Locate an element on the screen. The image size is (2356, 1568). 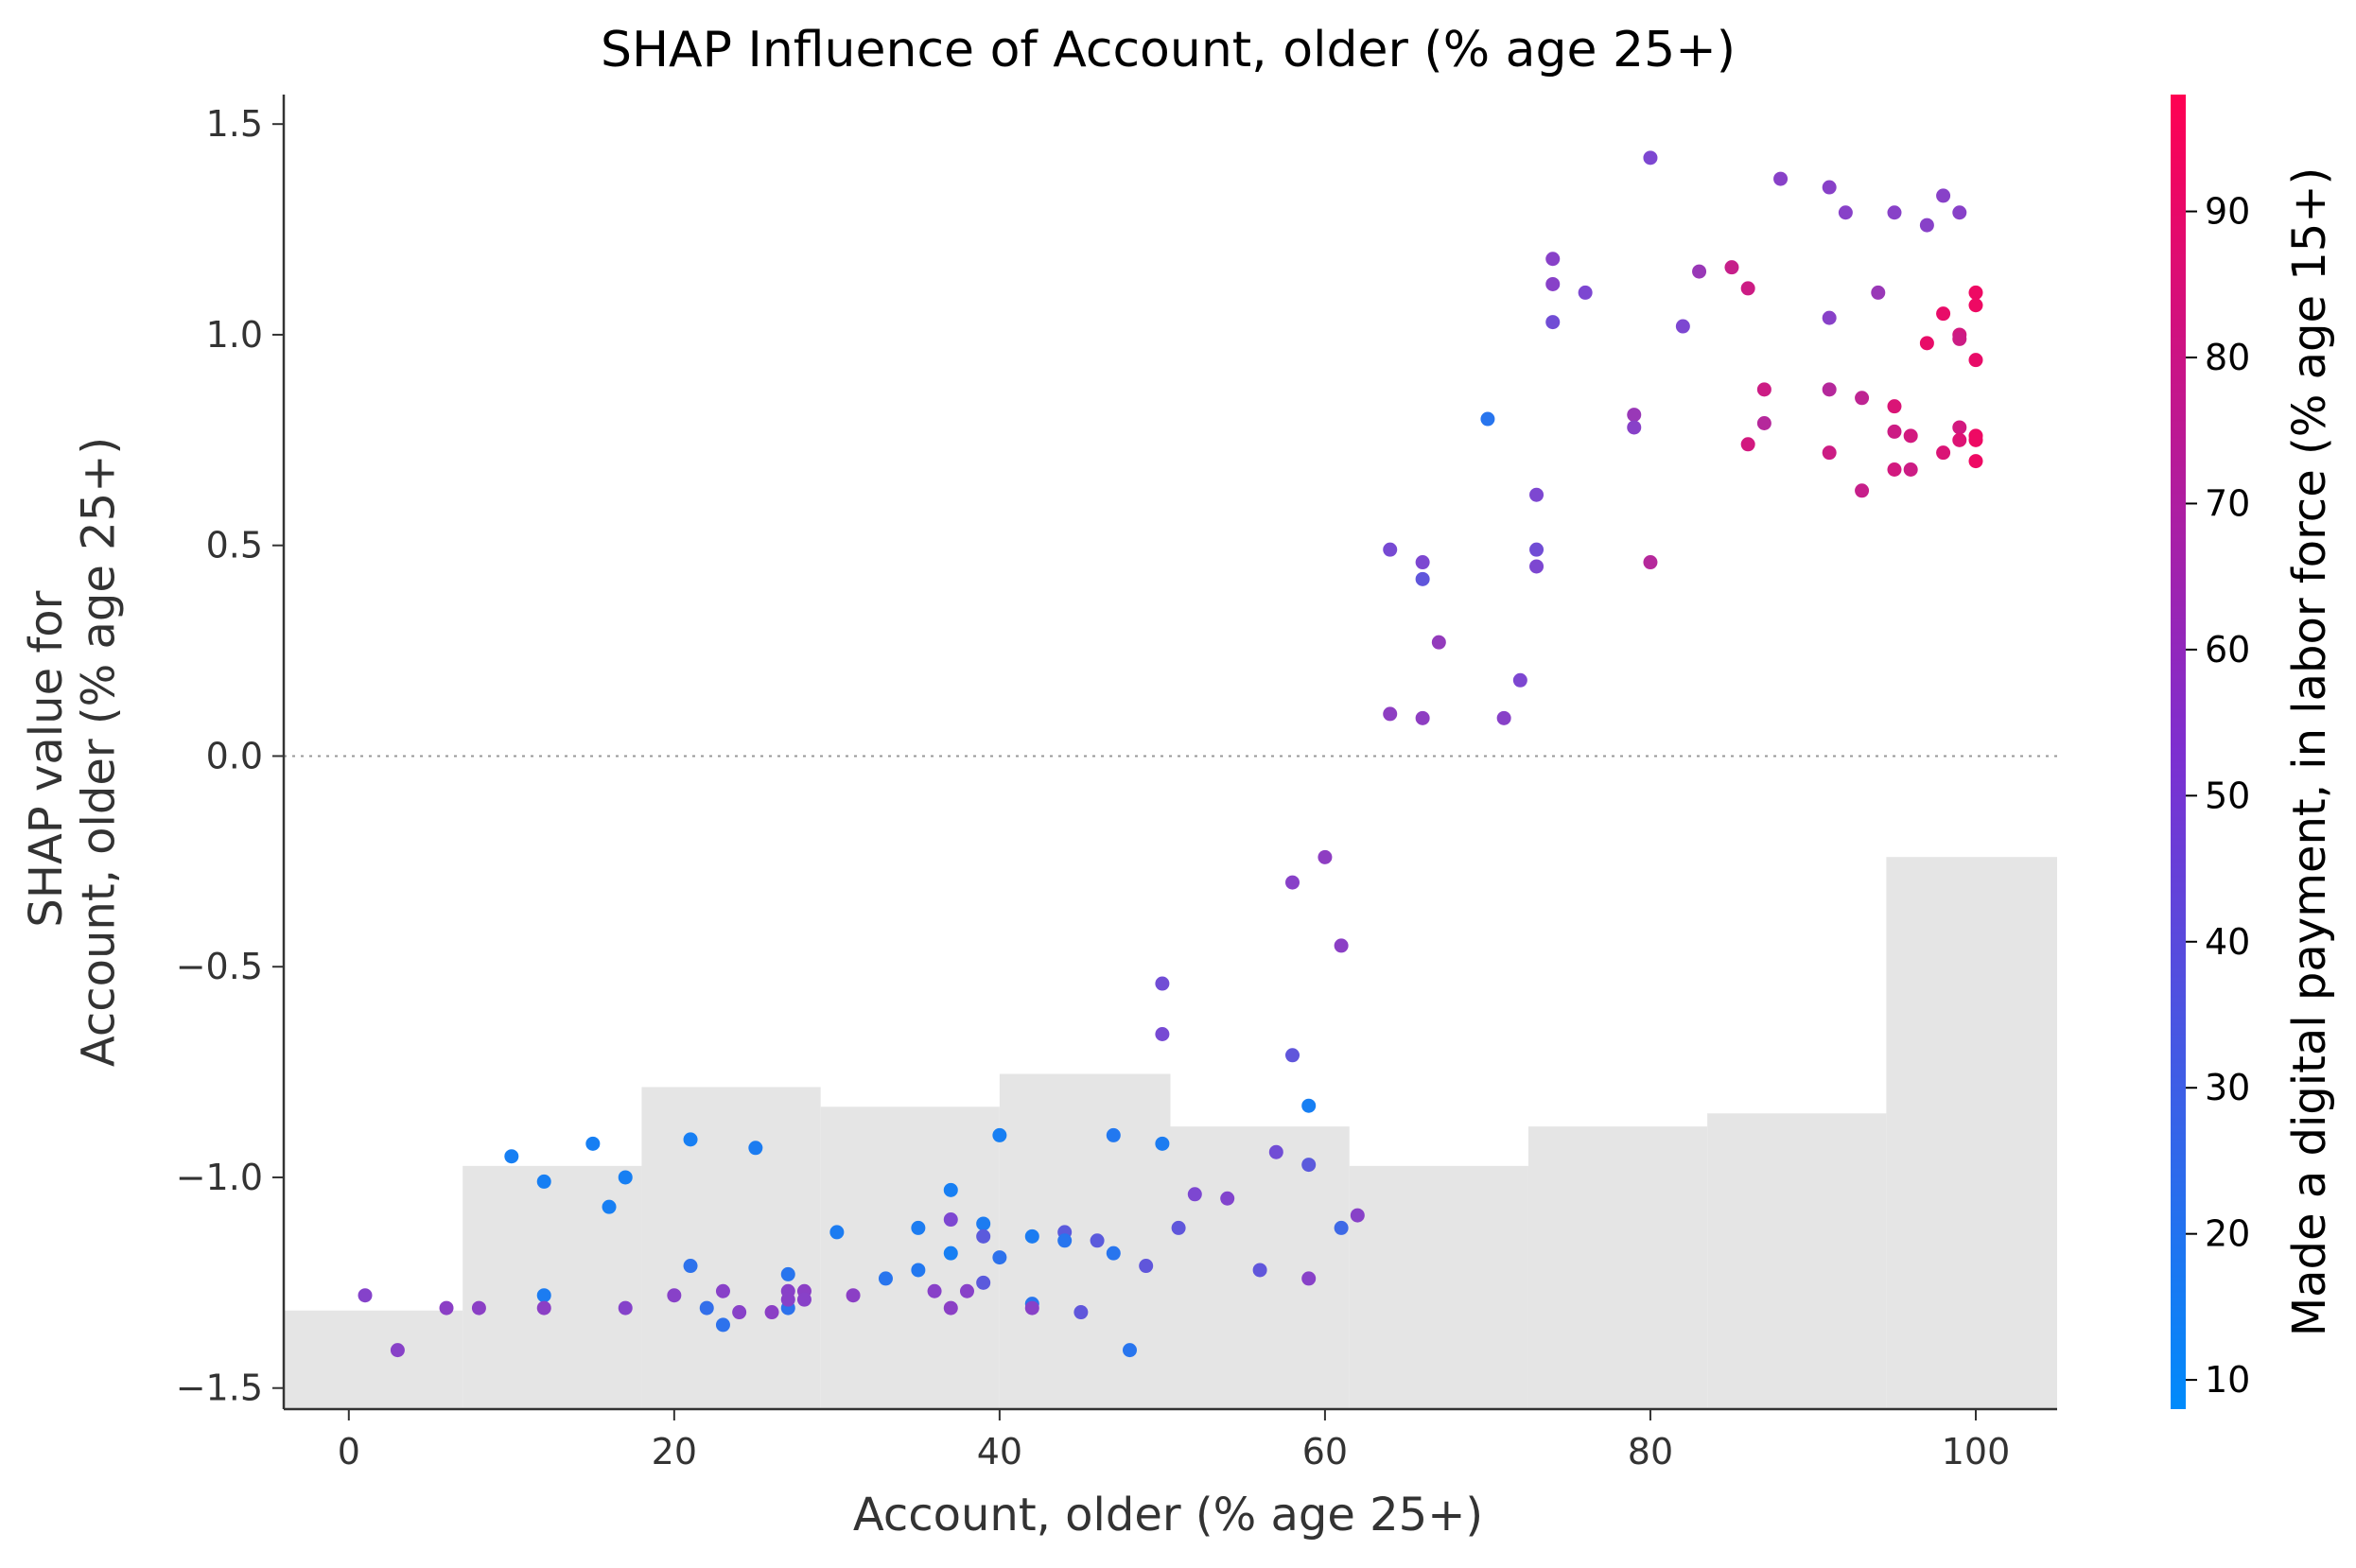
x-tick-label: 40 is located at coordinates (999, 1452).